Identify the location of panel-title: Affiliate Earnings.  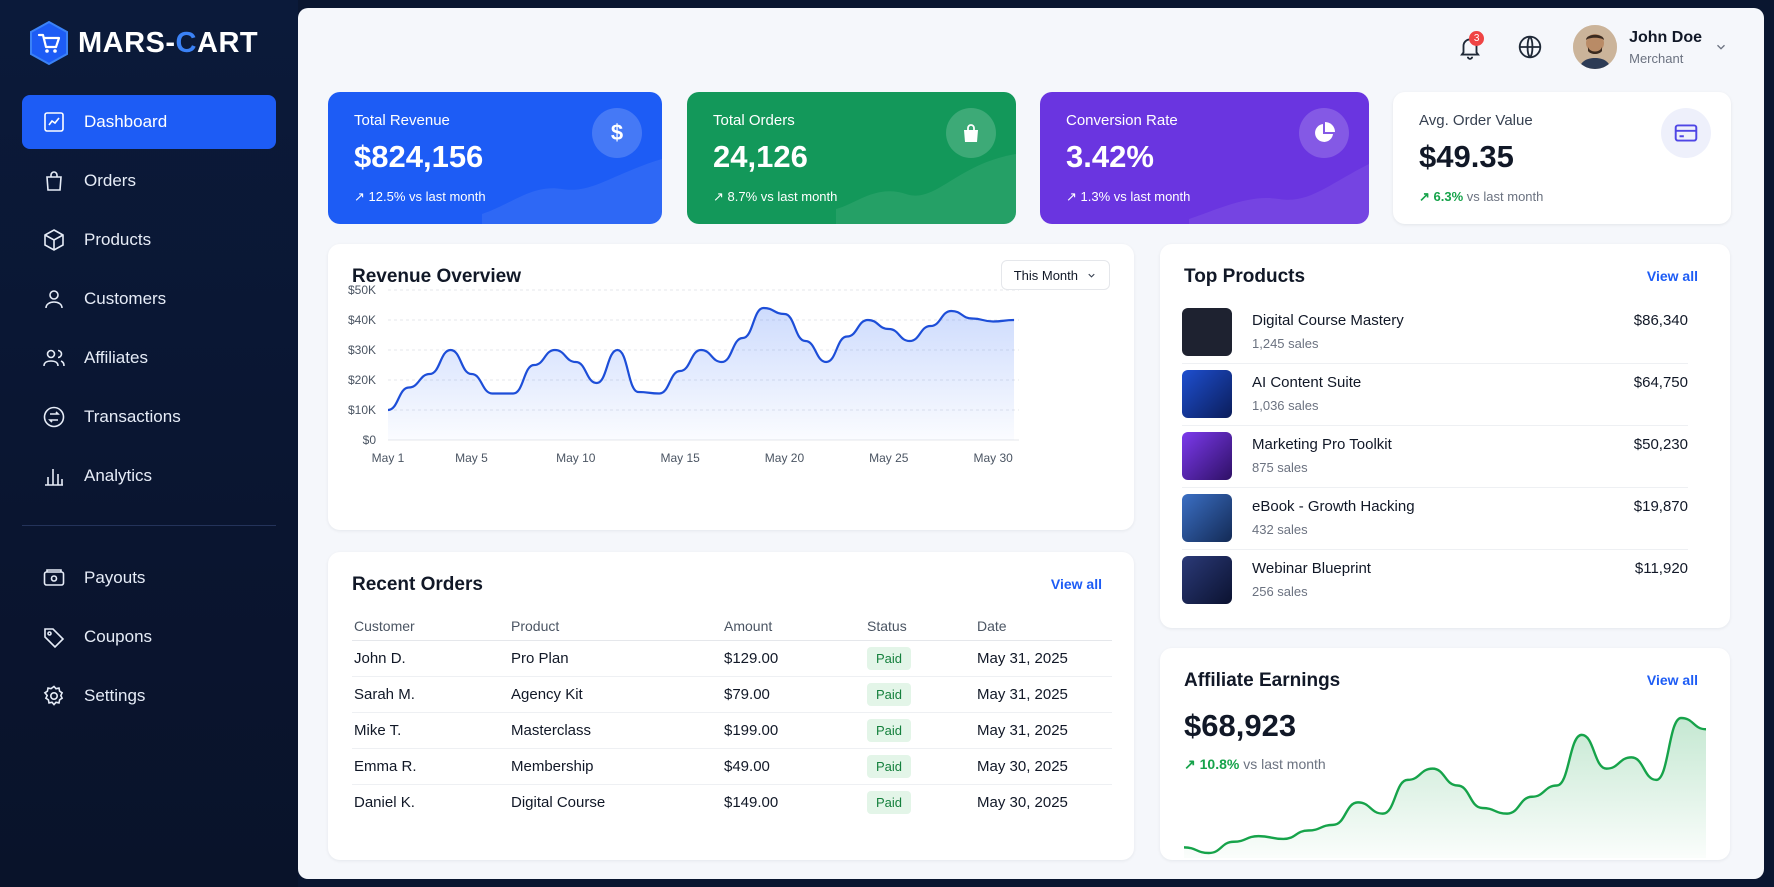
(1262, 680).